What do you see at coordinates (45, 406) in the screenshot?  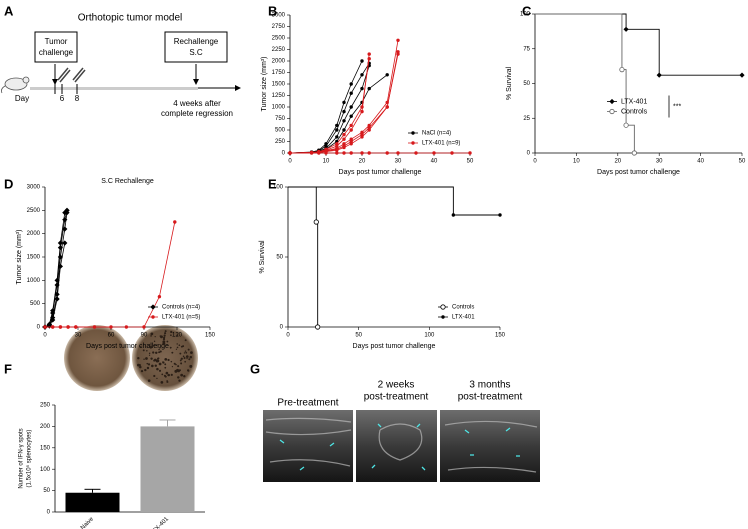 I see `y-tick-label: 250` at bounding box center [45, 406].